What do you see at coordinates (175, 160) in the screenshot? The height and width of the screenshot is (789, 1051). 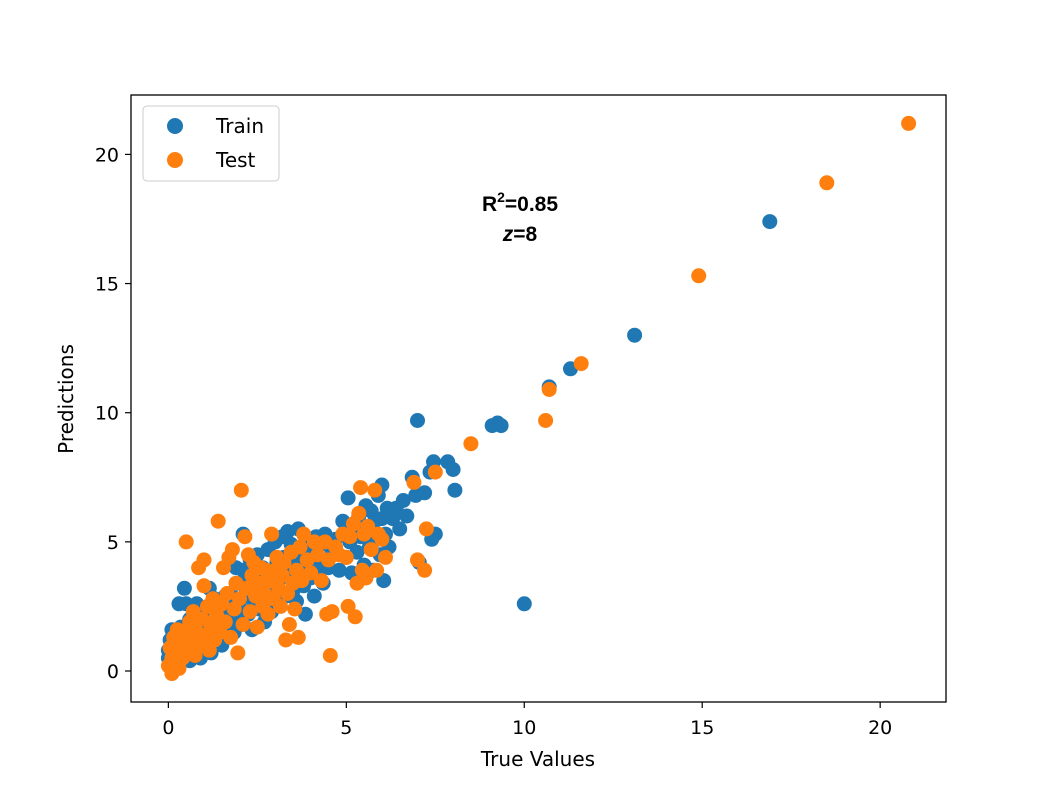 I see `legend-marker-test` at bounding box center [175, 160].